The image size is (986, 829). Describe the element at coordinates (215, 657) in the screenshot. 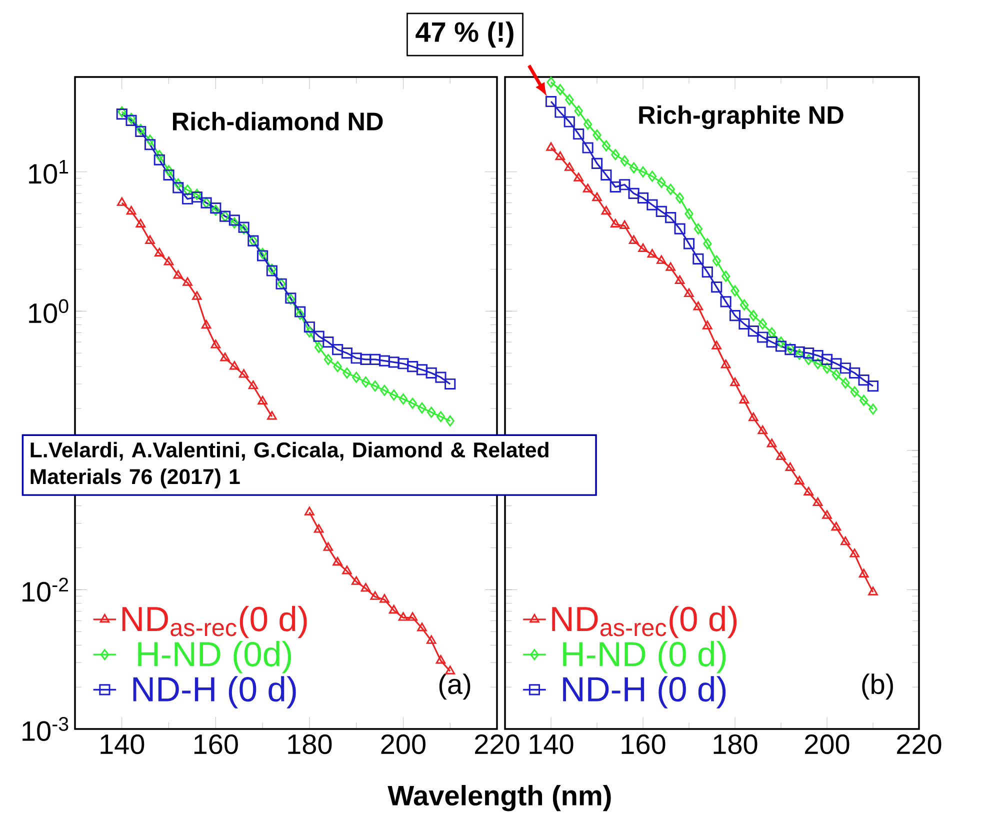

I see `legend-label: H-ND (0d)` at that location.